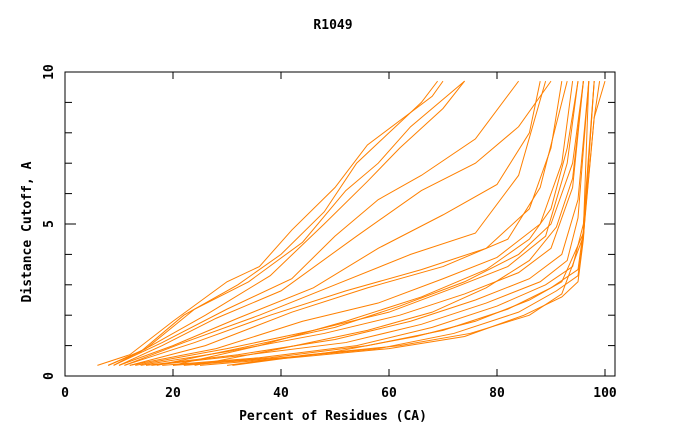 The width and height of the screenshot is (680, 444). What do you see at coordinates (389, 393) in the screenshot?
I see `x-tick-label: 60` at bounding box center [389, 393].